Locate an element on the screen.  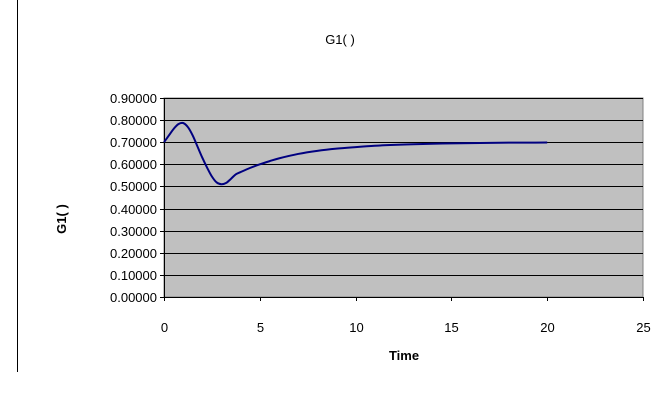
y-tick-label: 0.80000 is located at coordinates (133, 120).